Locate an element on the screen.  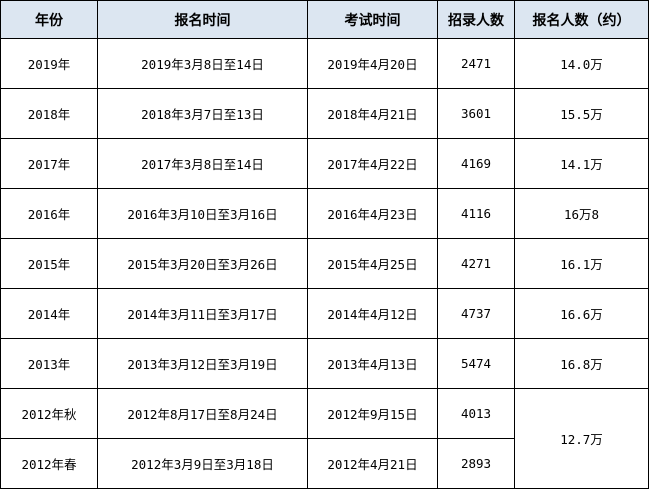
registration-cell: 2019年3月8日至14日 is located at coordinates (202, 63).